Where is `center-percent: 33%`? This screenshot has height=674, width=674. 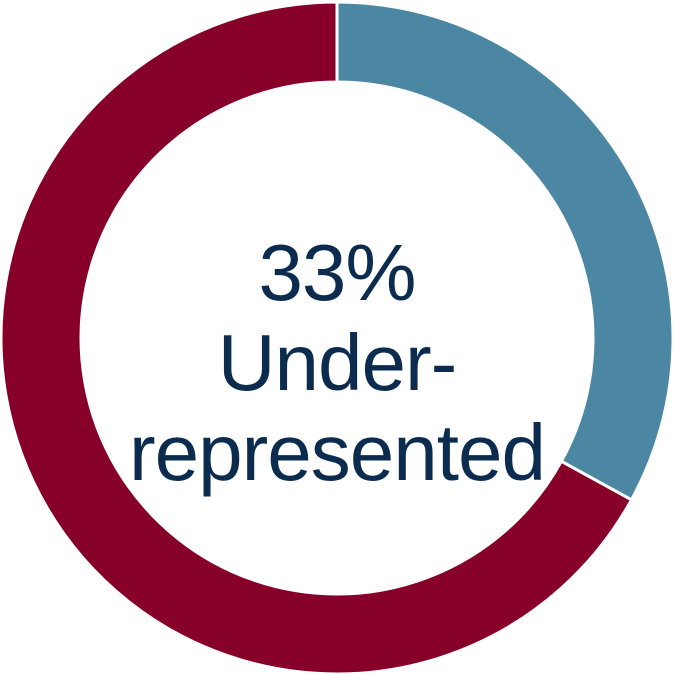
center-percent: 33% is located at coordinates (337, 272).